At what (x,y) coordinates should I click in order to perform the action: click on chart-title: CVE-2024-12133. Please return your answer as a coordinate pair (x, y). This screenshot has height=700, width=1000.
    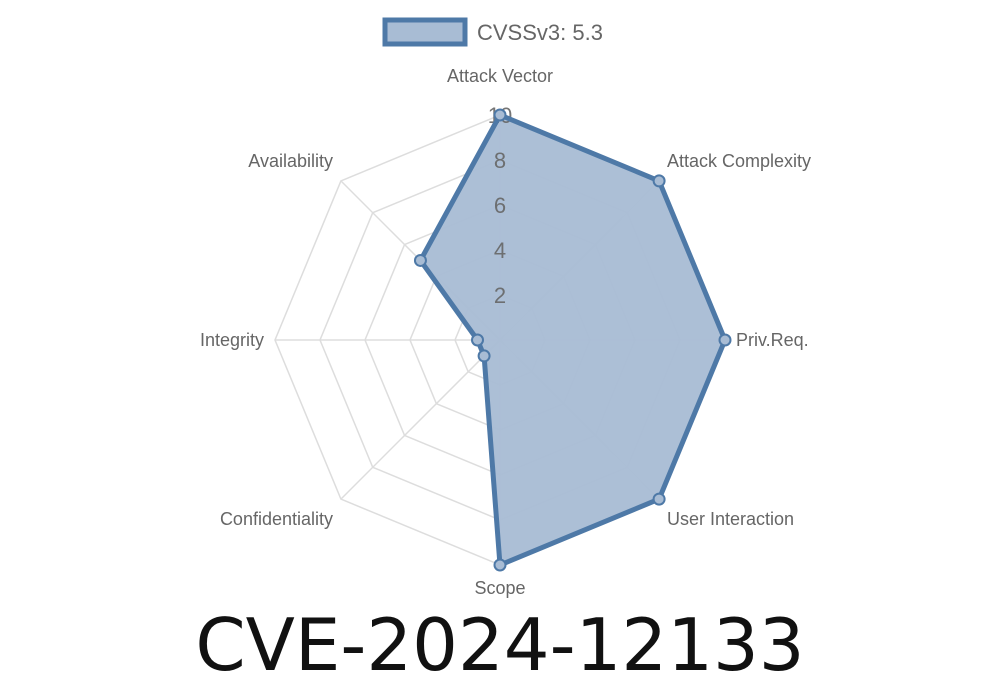
    Looking at the image, I should click on (500, 645).